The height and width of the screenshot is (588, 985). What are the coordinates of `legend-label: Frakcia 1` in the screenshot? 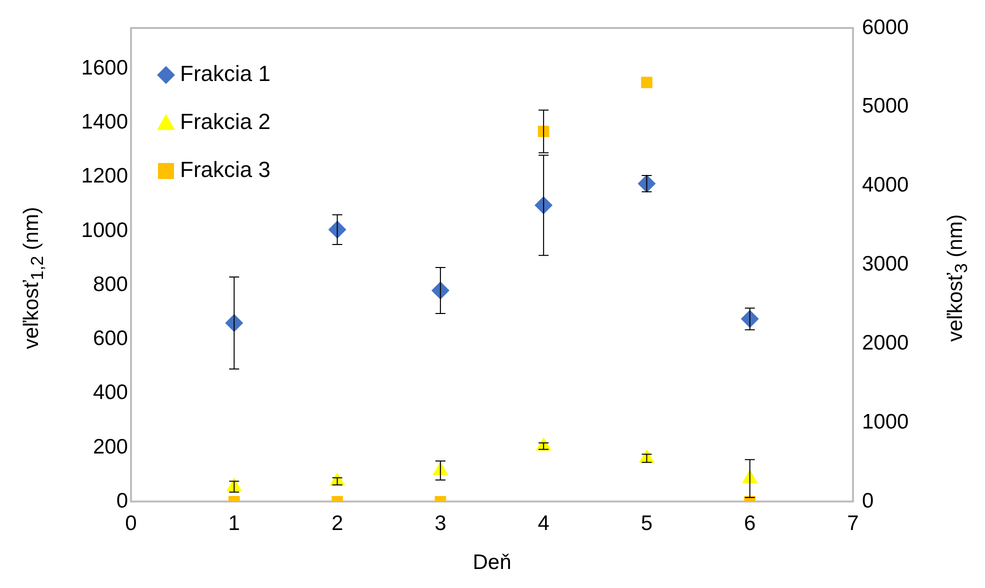 It's located at (225, 73).